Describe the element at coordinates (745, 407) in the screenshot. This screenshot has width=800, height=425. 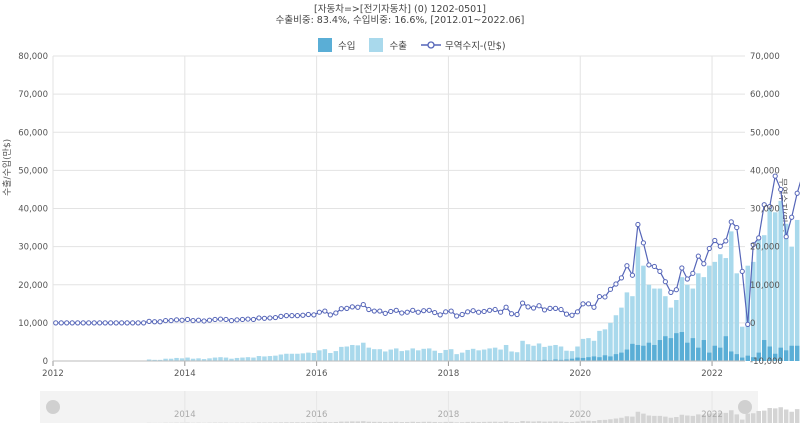
I see `navigator-right-handle` at that location.